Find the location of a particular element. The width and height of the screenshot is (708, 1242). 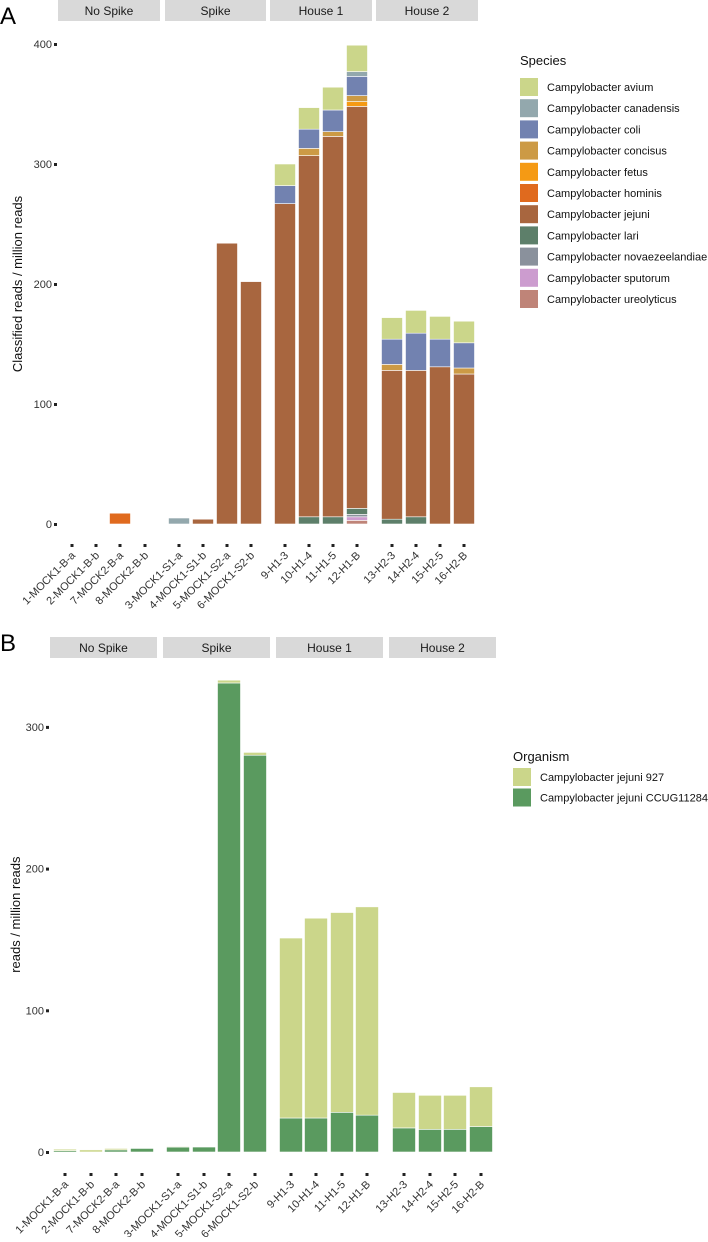

panel-label: B is located at coordinates (8, 643).